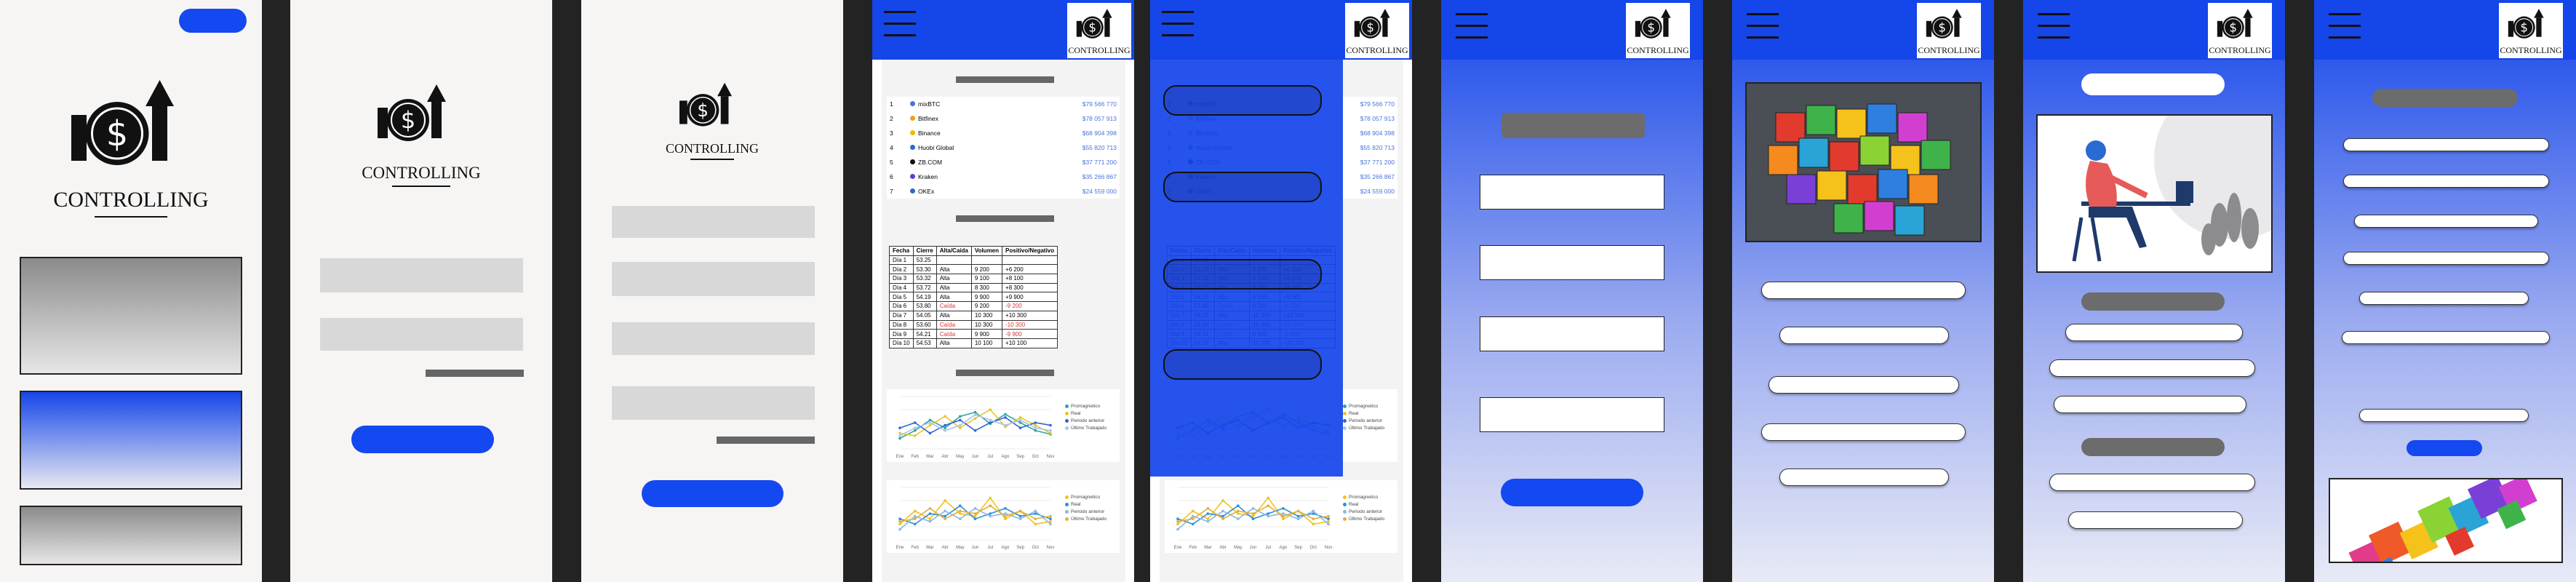  I want to click on login-button, so click(422, 440).